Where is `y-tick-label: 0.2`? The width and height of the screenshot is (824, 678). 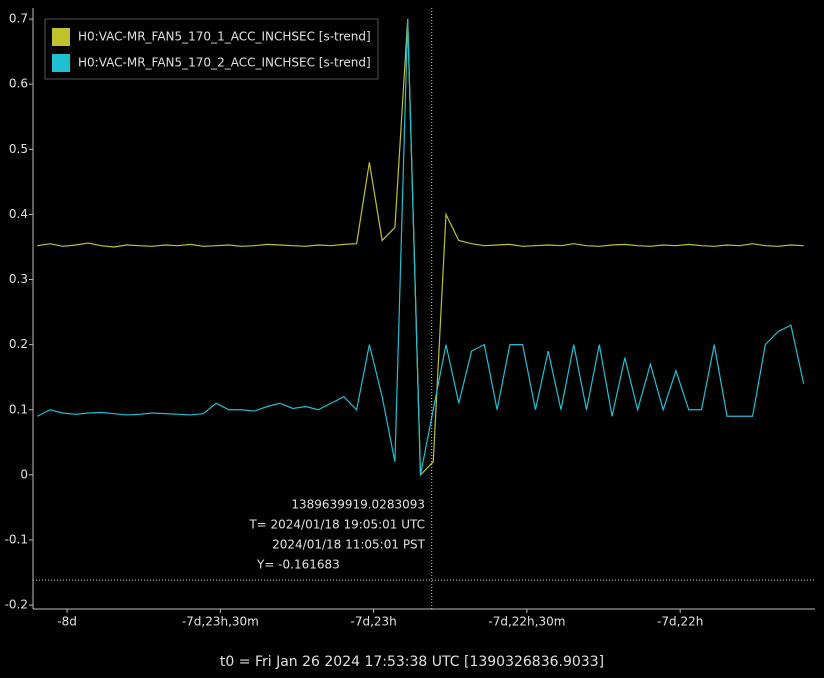
y-tick-label: 0.2 is located at coordinates (18, 344).